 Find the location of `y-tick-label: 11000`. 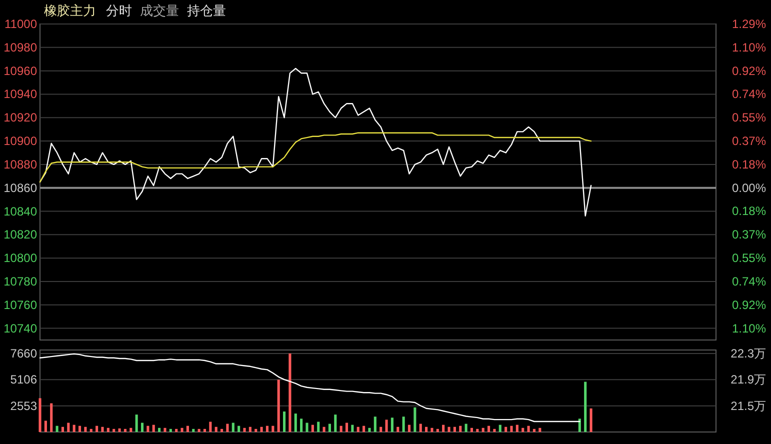

y-tick-label: 11000 is located at coordinates (21, 24).